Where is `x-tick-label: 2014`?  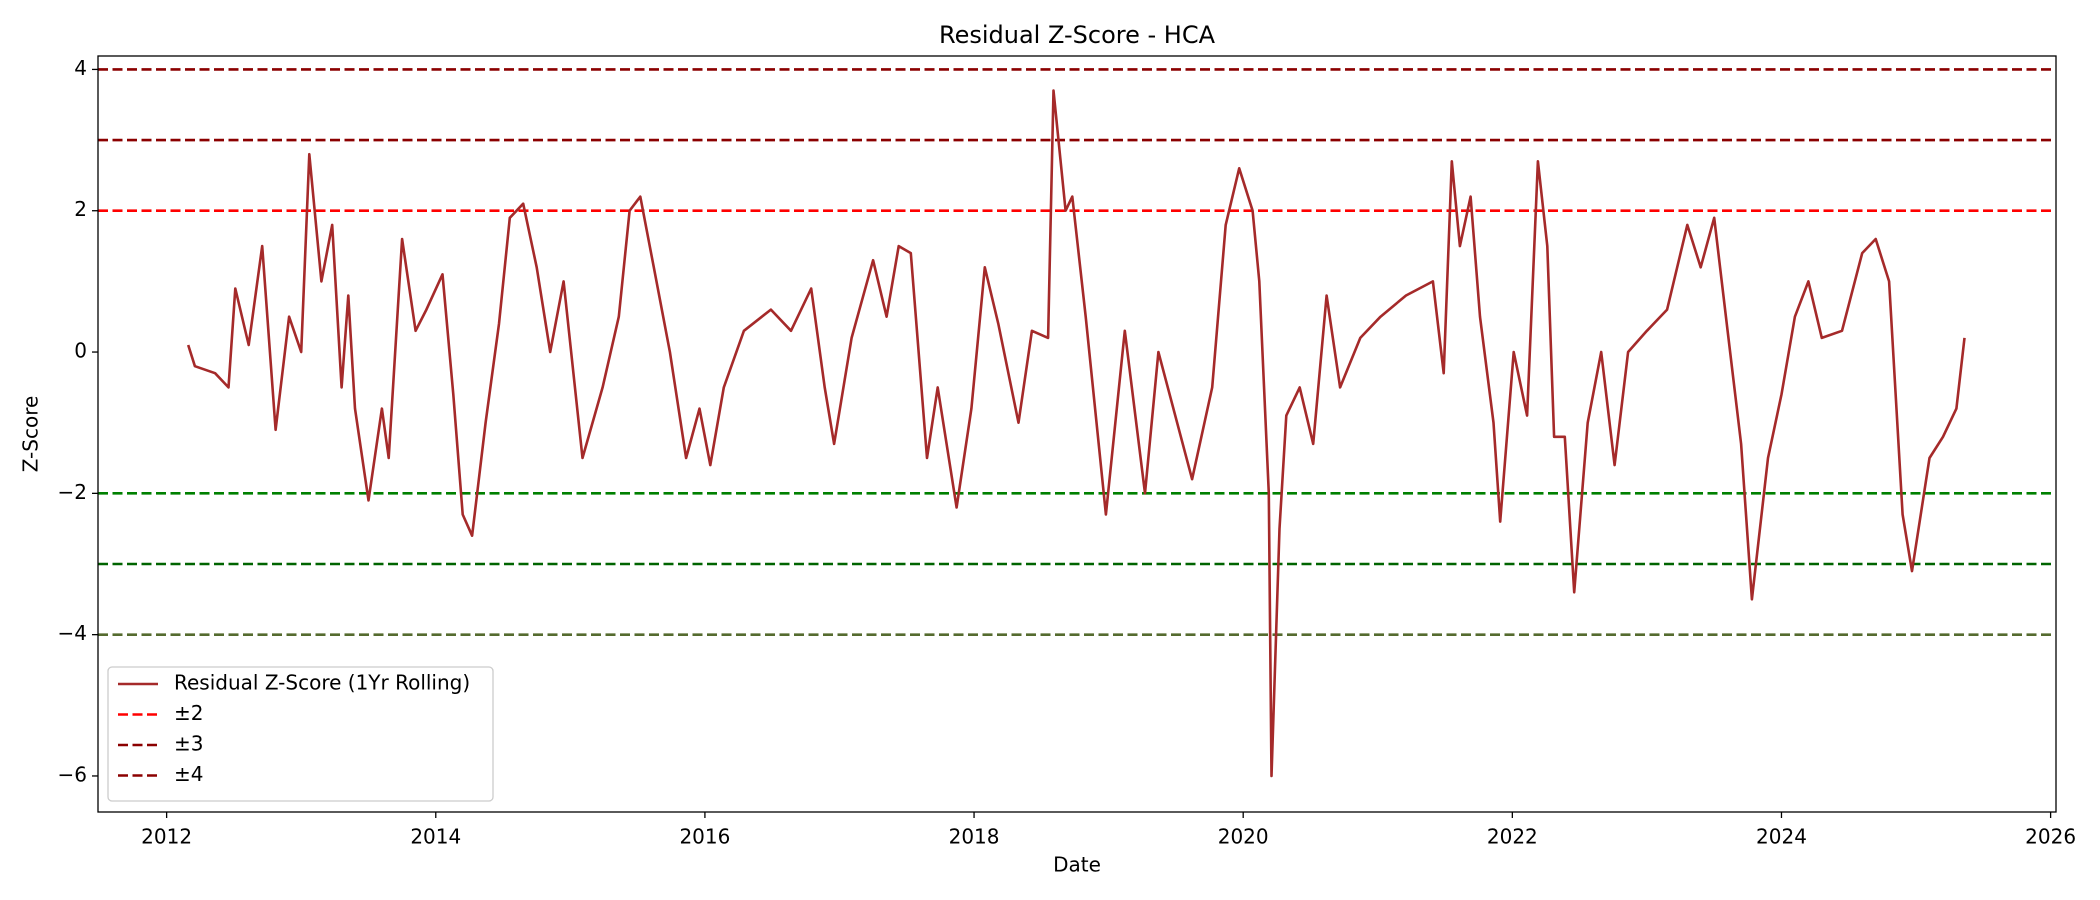 x-tick-label: 2014 is located at coordinates (435, 837).